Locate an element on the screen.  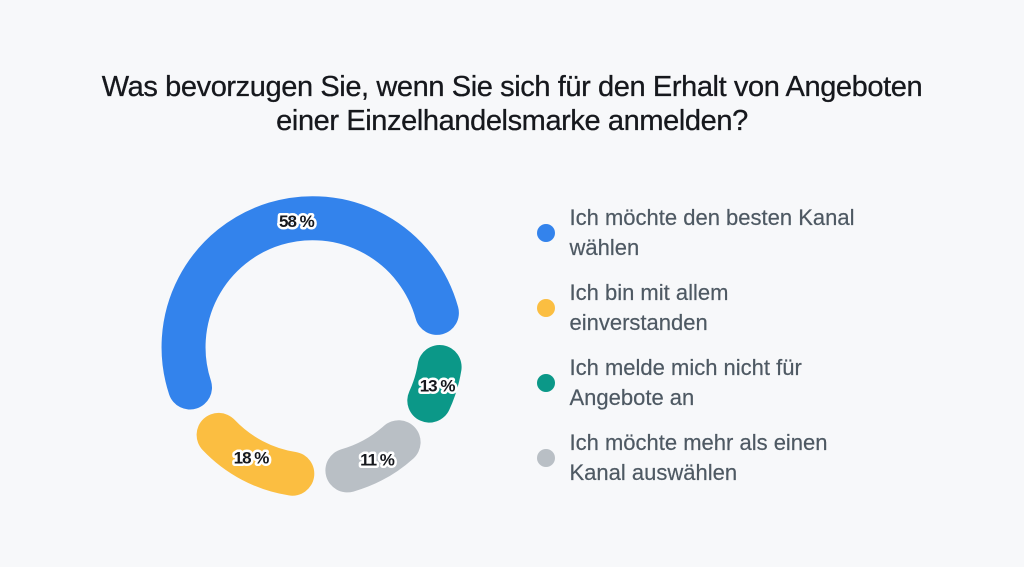
svg-text: 13 % is located at coordinates (438, 386).